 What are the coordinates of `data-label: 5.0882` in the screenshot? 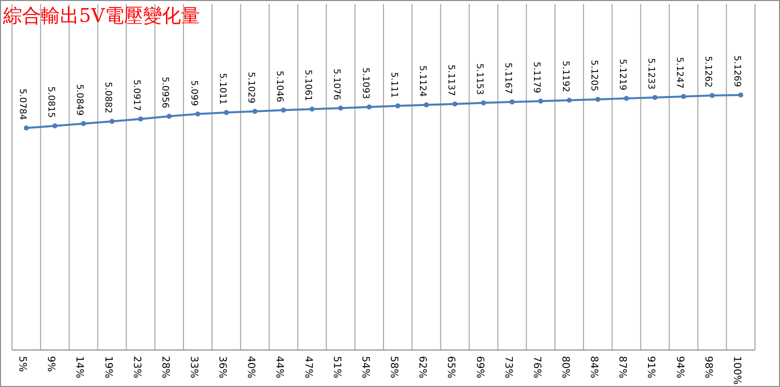 It's located at (107, 98).